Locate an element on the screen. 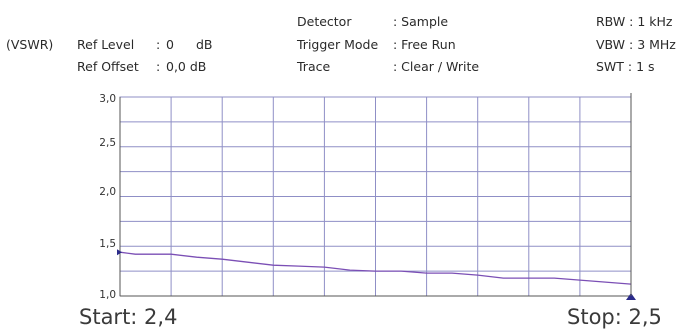 The image size is (690, 336). trace-label: Trace is located at coordinates (314, 66).